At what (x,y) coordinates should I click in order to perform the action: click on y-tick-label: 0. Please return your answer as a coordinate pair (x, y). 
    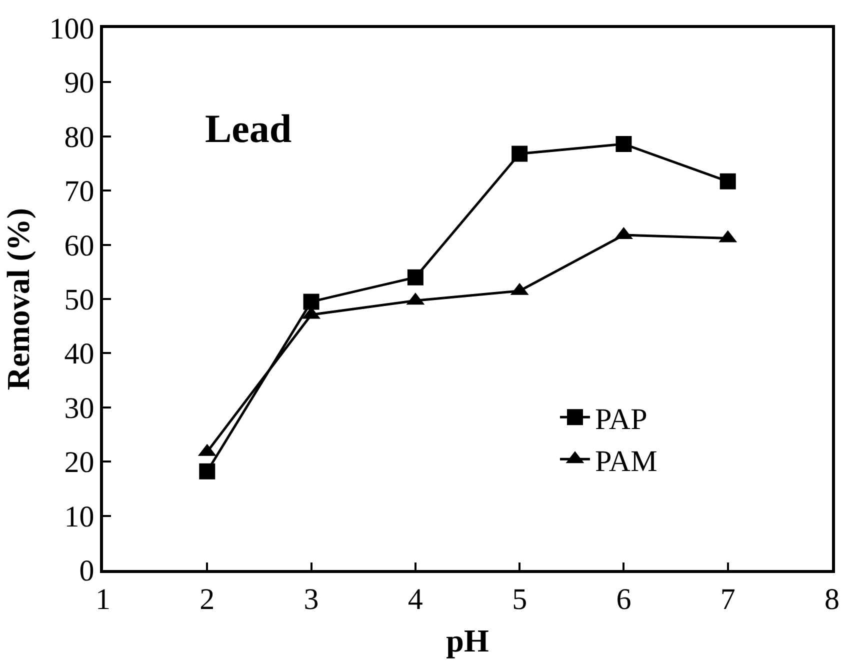
    Looking at the image, I should click on (86, 571).